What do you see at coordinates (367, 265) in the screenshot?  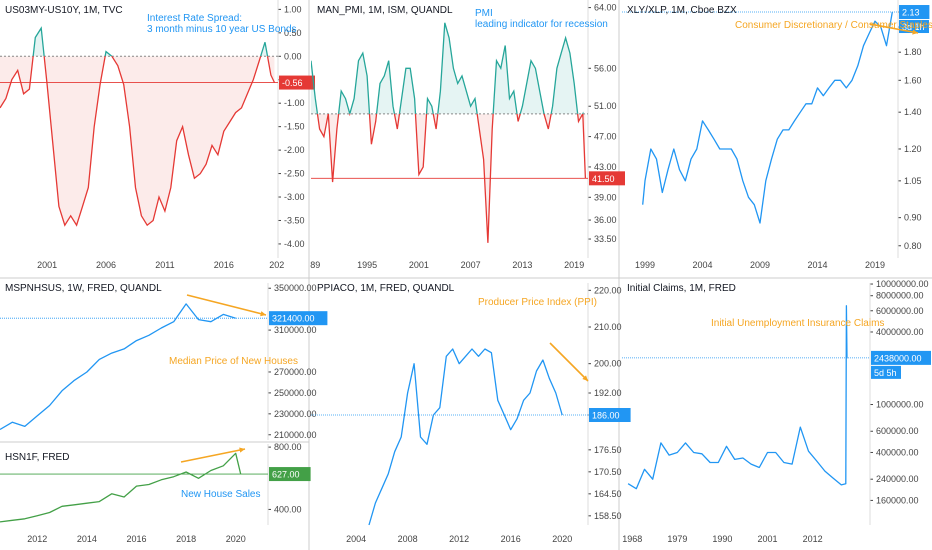 I see `x-tick-label: 1995` at bounding box center [367, 265].